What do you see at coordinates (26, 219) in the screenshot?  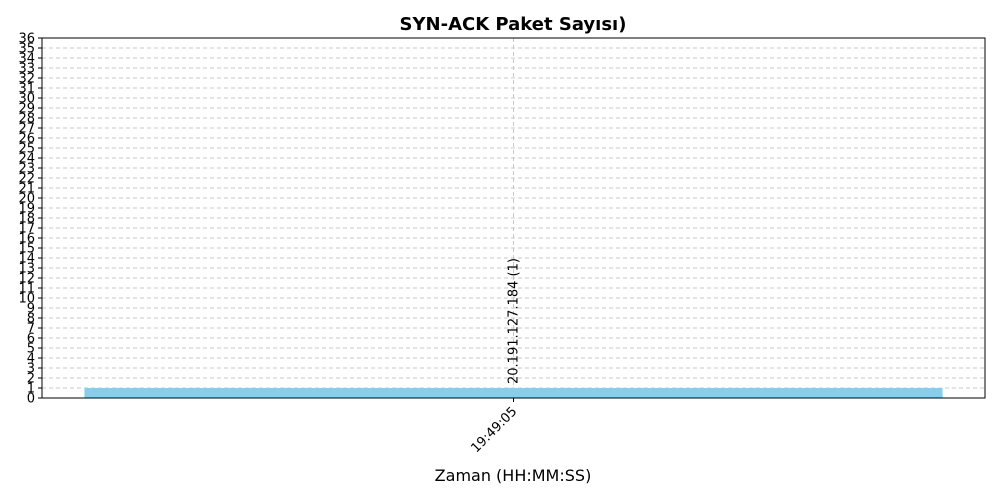 I see `y-tick-label: 18` at bounding box center [26, 219].